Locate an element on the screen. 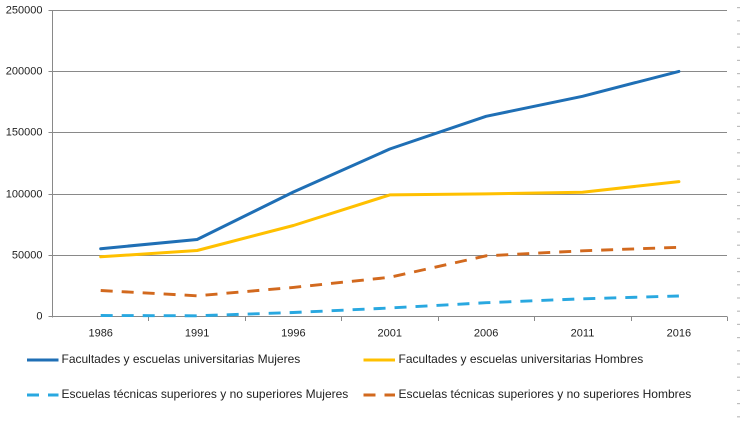 This screenshot has width=740, height=421. svg-text: 1996 is located at coordinates (293, 334).